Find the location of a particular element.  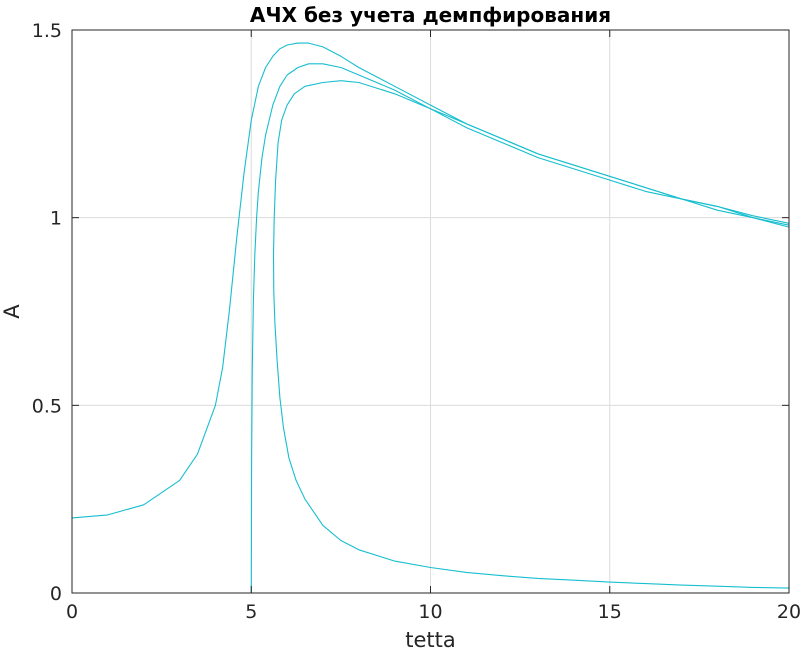

x-tick-label: 5 is located at coordinates (251, 612).